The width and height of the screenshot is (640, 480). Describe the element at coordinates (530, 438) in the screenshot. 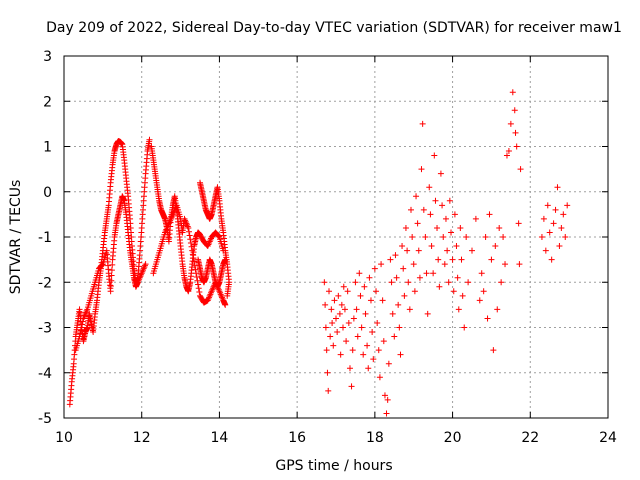

I see `x-tick-label: 22` at that location.